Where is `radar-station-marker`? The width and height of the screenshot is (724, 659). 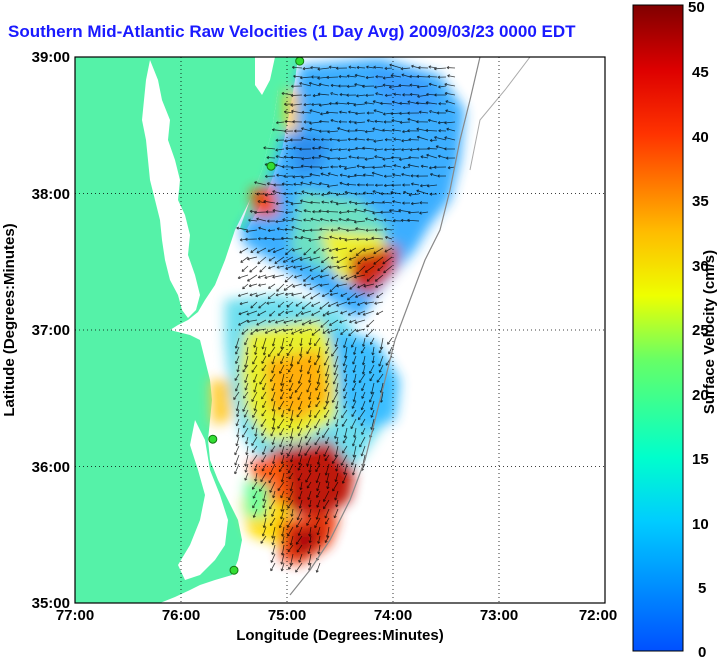
radar-station-marker is located at coordinates (271, 166).